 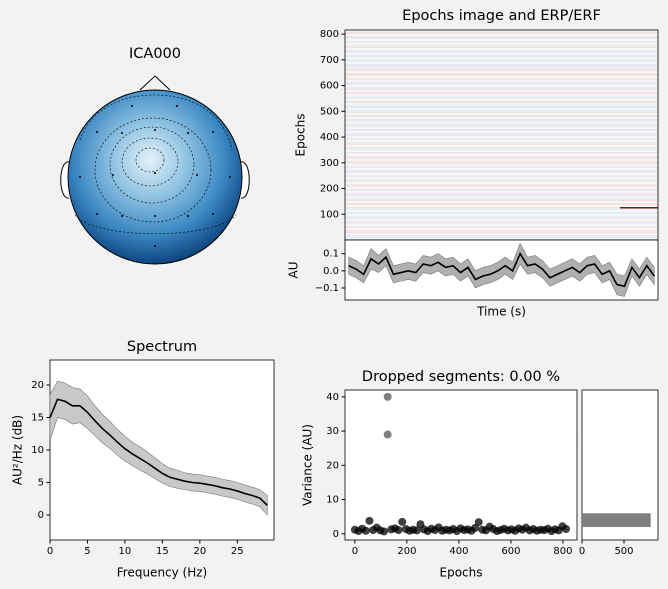 I want to click on y-tick-label: 40, so click(x=332, y=397).